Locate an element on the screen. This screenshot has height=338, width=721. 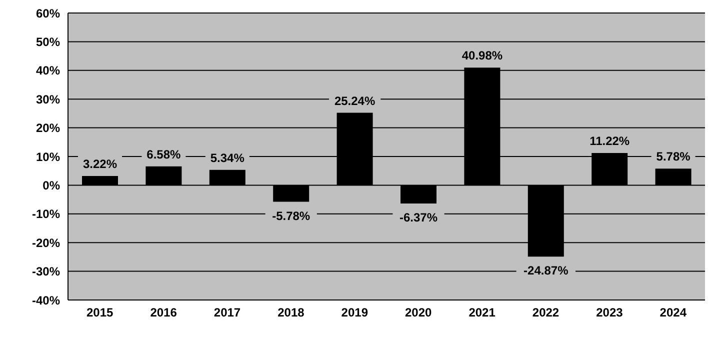
x-tick-label: 2015 is located at coordinates (100, 313).